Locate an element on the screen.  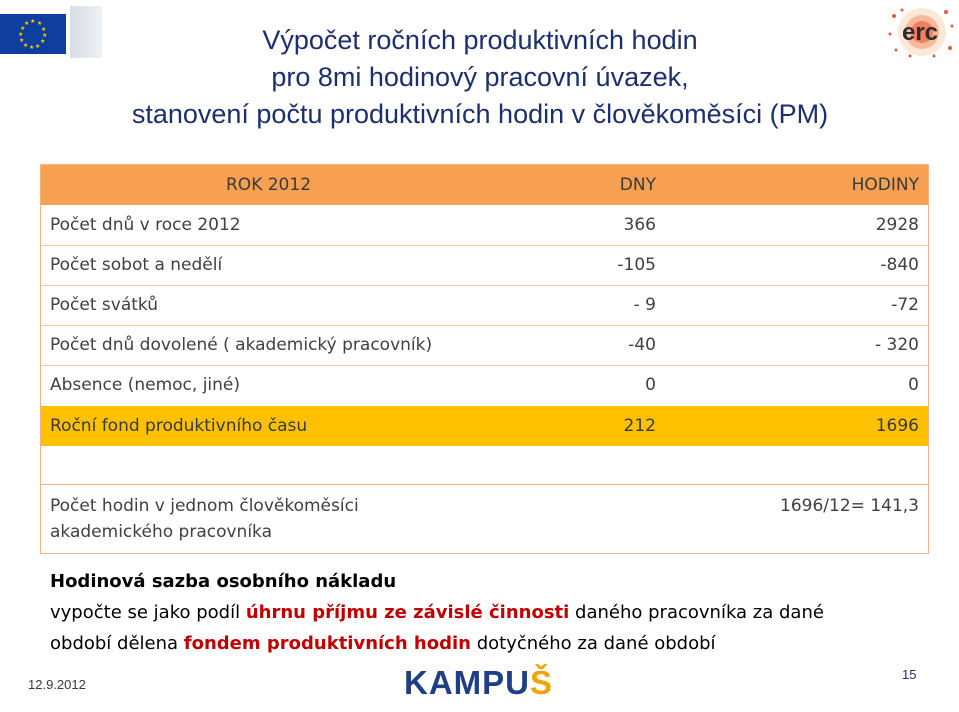
slide-date: 12.9.2012 is located at coordinates (57, 684).